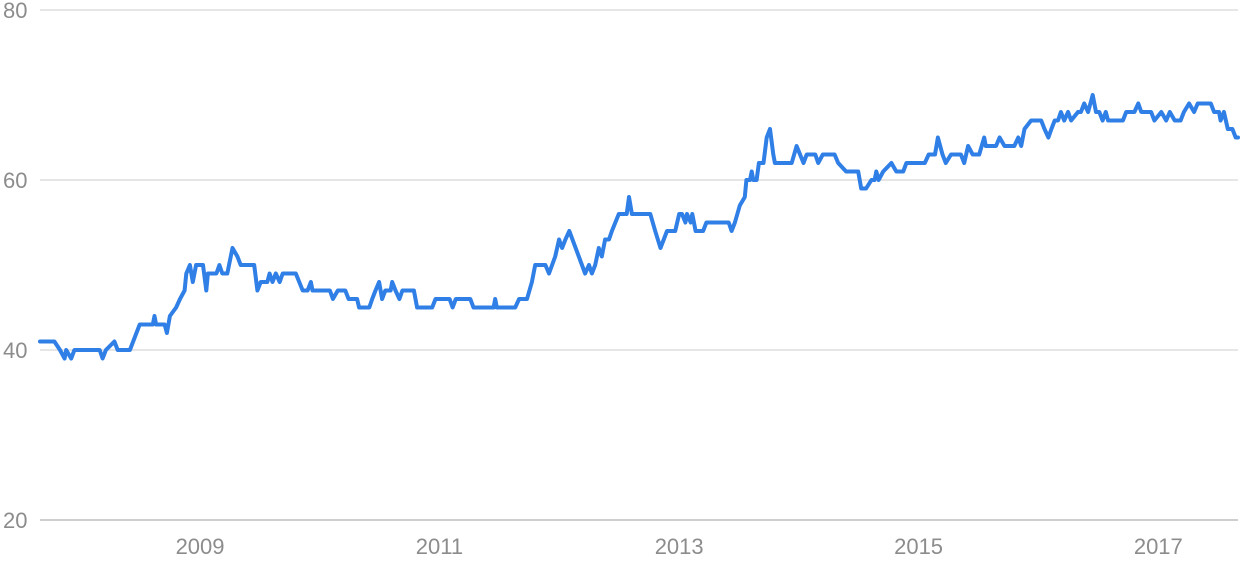 The width and height of the screenshot is (1240, 564). I want to click on y-tick-label: 40, so click(15, 350).